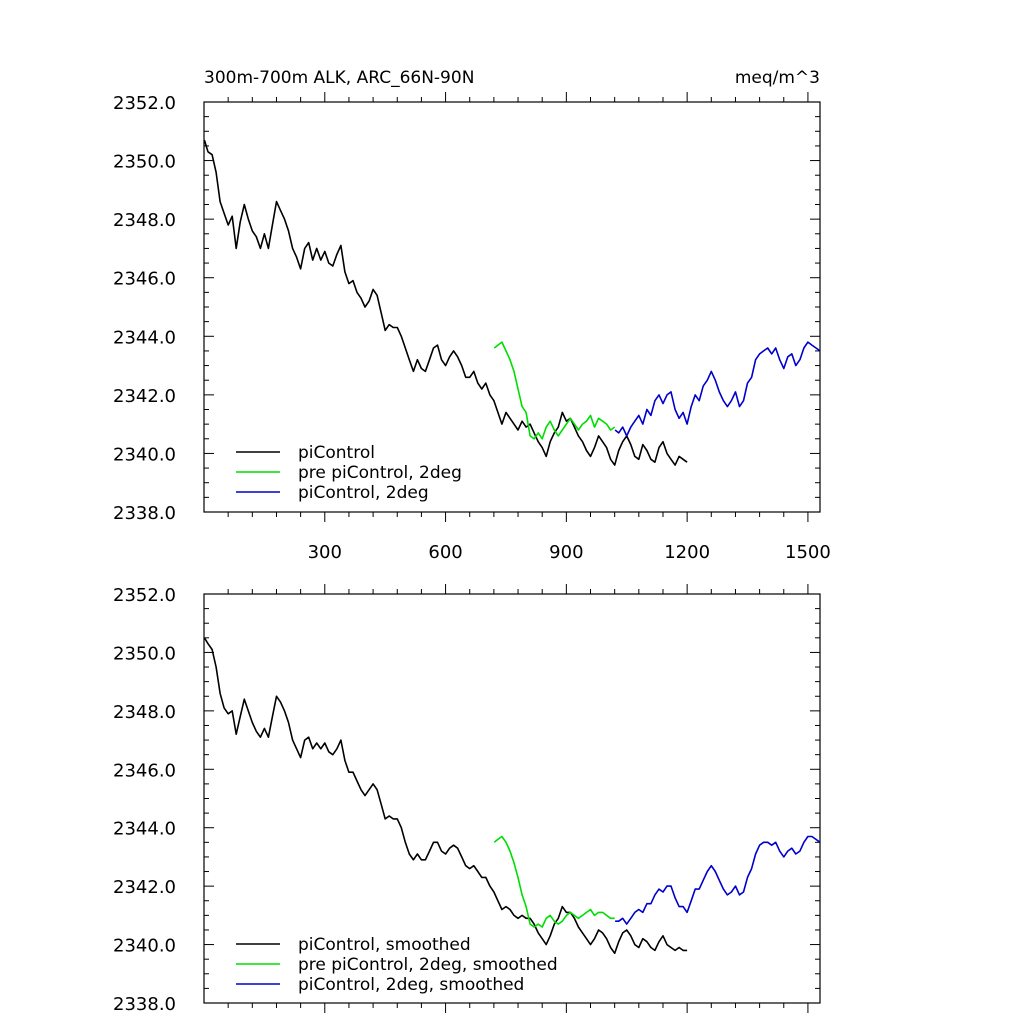 The width and height of the screenshot is (1024, 1024). I want to click on x-tick-label: 1500, so click(808, 552).